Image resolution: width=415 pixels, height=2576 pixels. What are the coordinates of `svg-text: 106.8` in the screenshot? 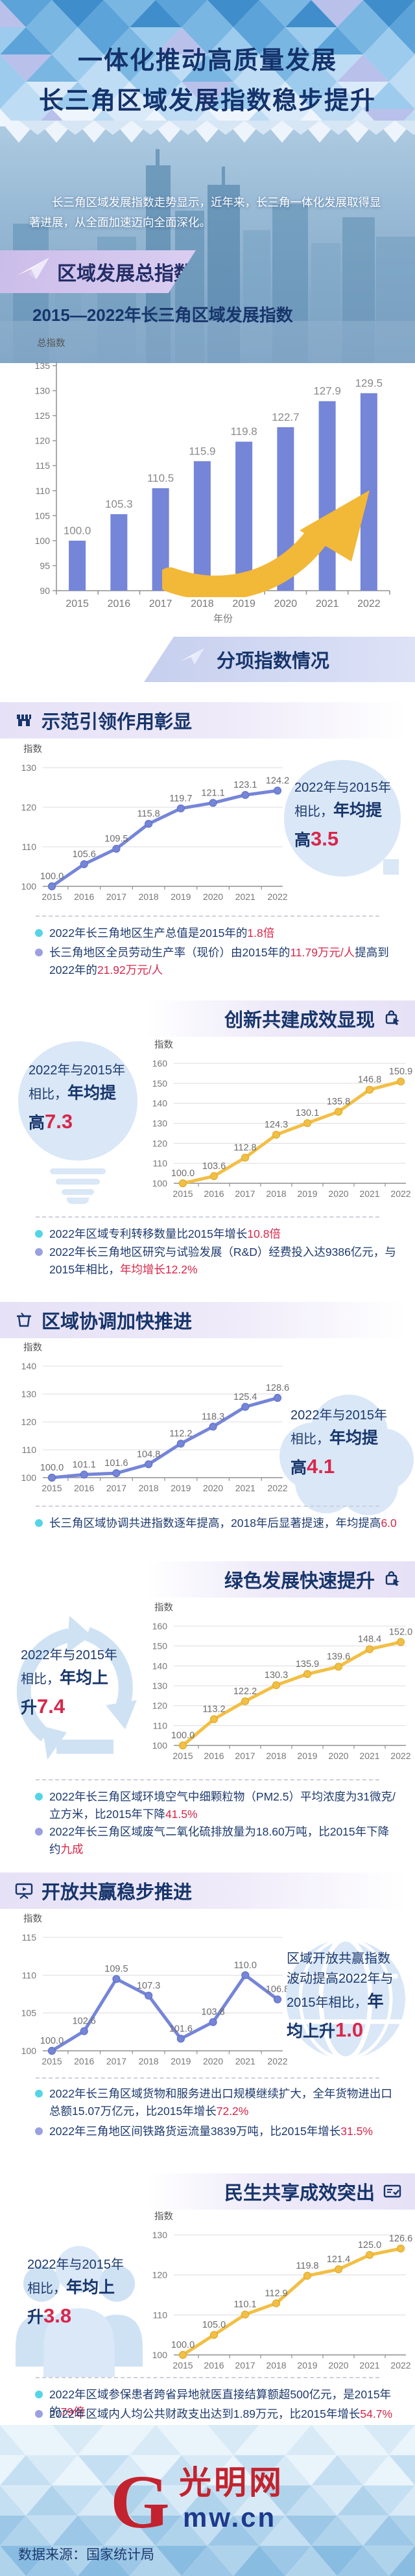 It's located at (277, 1990).